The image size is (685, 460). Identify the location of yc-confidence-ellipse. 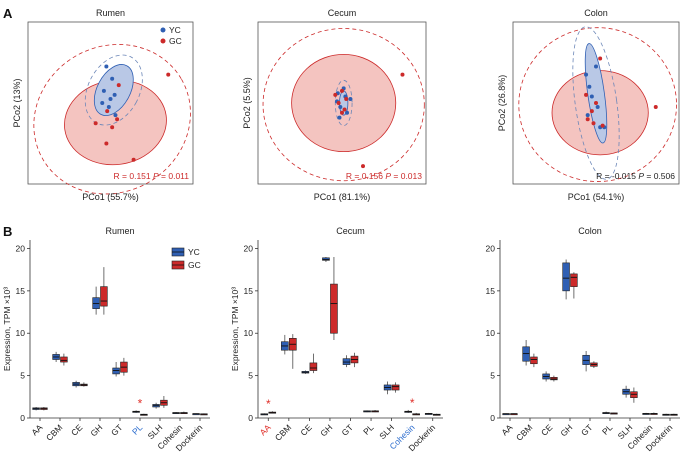
(596, 103).